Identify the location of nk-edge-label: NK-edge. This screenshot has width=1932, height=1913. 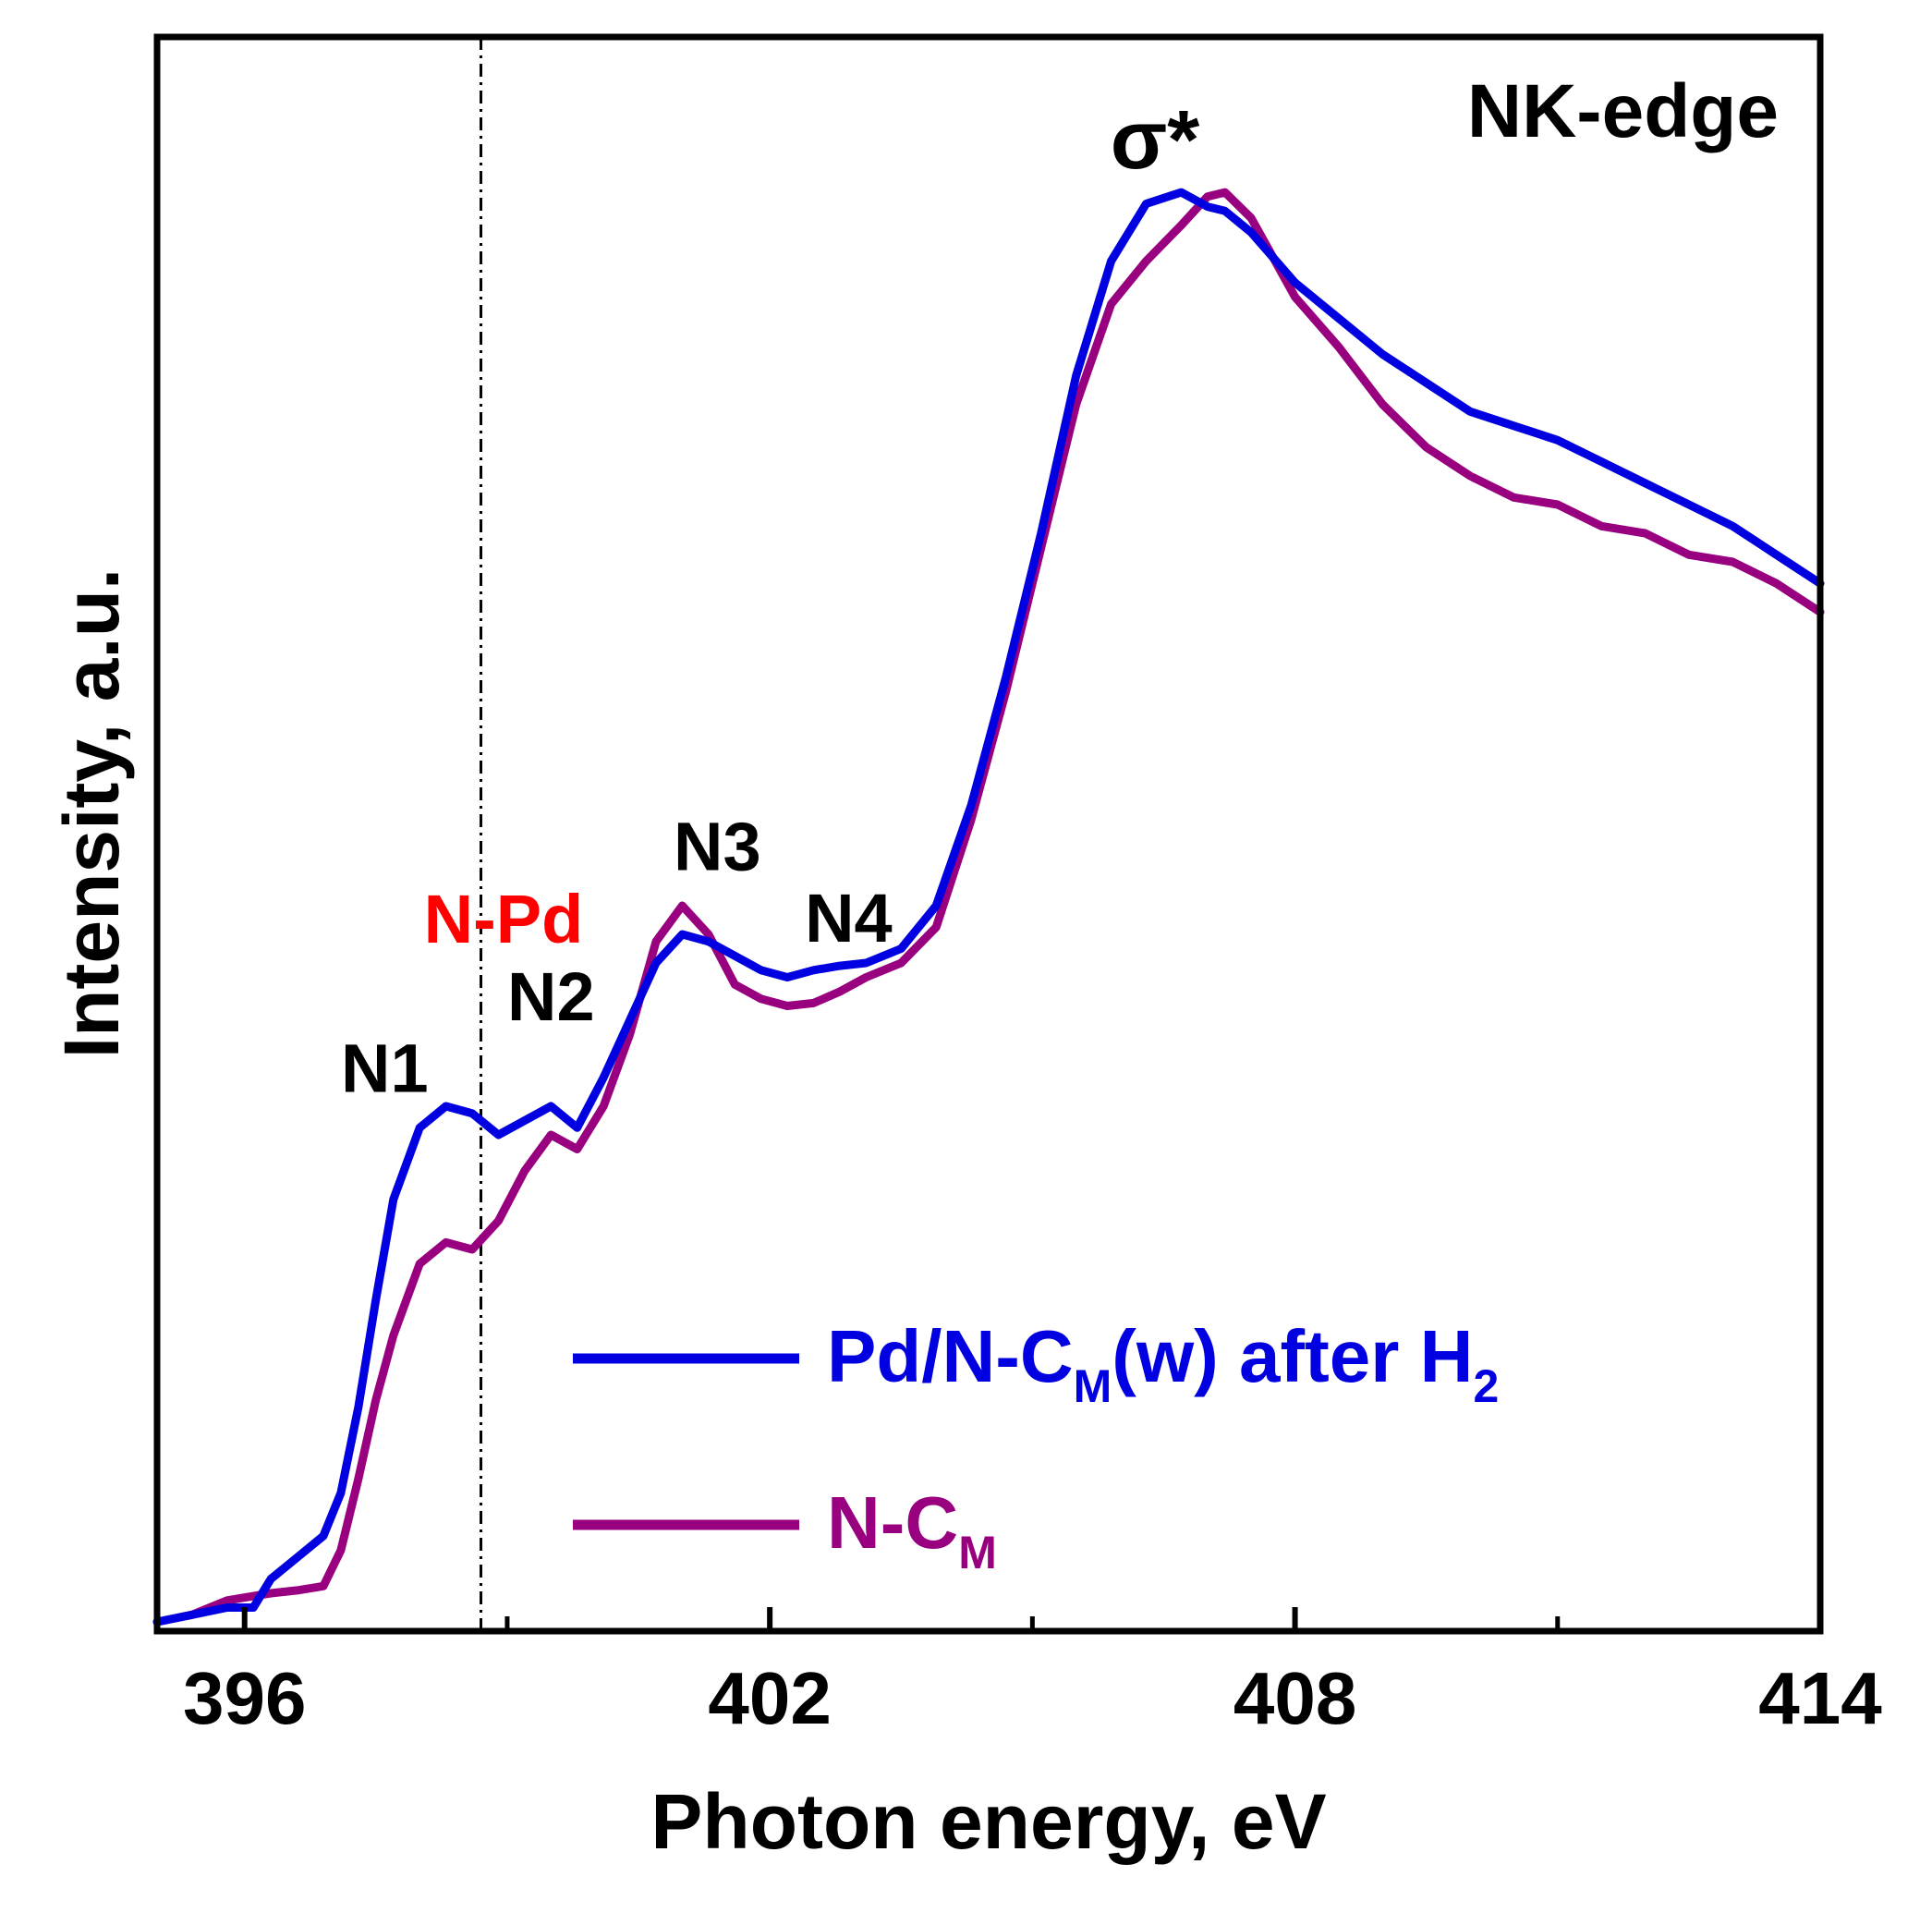
(1623, 111).